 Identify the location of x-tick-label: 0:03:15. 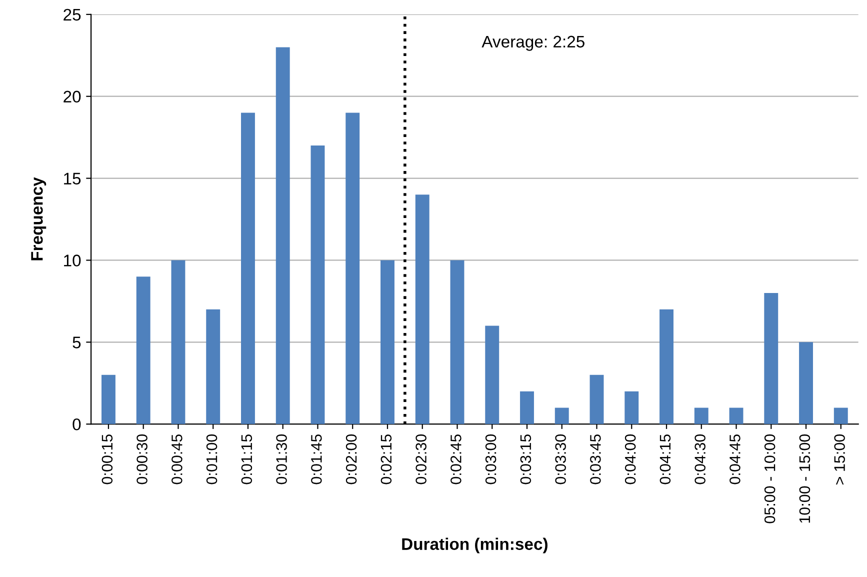
(526, 459).